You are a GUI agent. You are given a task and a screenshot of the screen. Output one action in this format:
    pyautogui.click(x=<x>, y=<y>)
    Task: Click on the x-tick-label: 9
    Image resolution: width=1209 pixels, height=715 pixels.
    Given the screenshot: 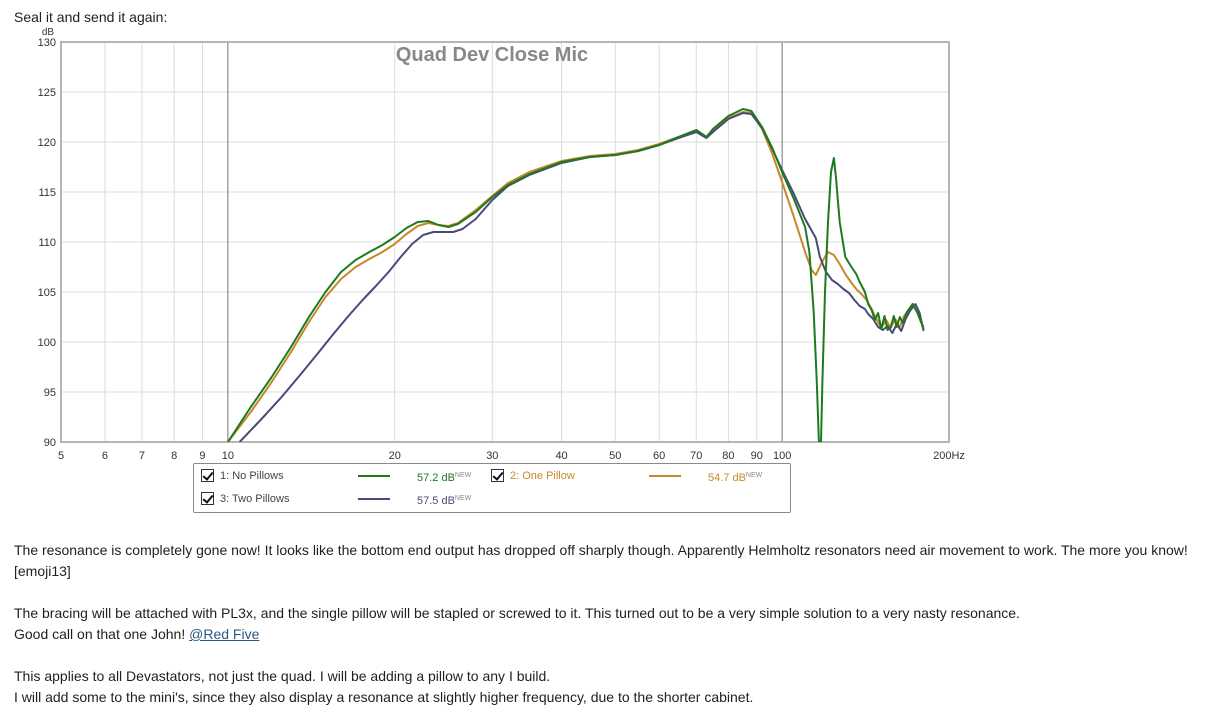 What is the action you would take?
    pyautogui.click(x=202, y=456)
    